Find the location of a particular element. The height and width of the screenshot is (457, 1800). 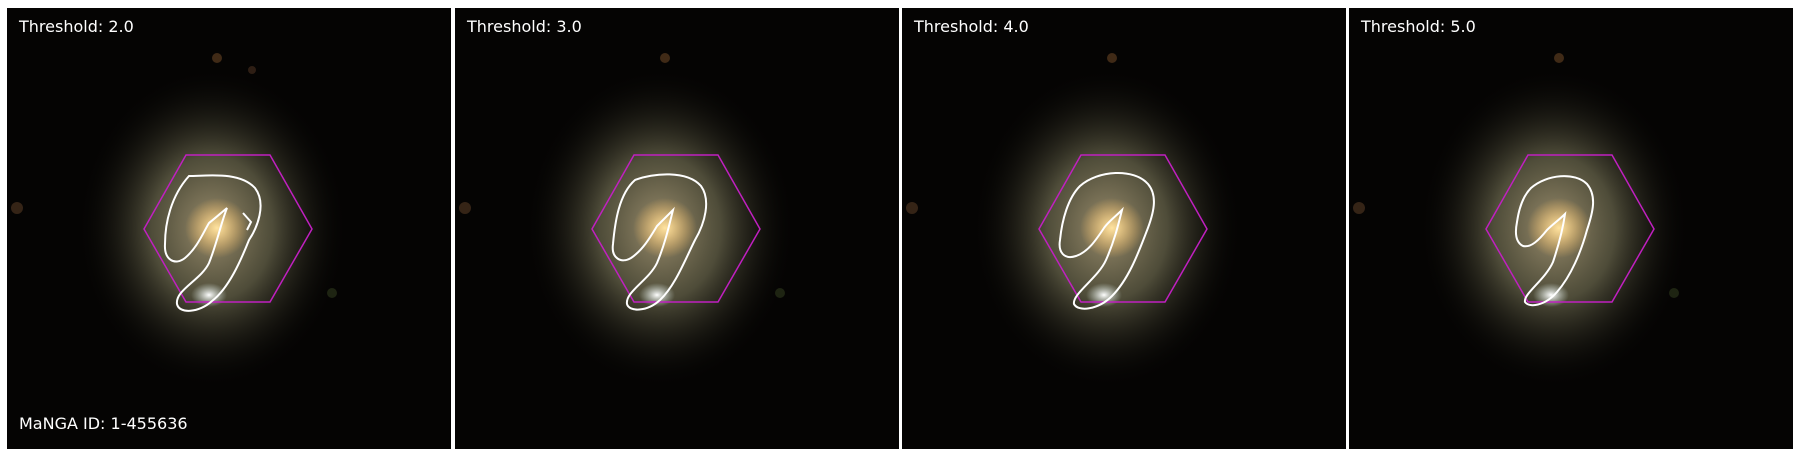

threshold-label: Threshold: 3.0 is located at coordinates (524, 26).